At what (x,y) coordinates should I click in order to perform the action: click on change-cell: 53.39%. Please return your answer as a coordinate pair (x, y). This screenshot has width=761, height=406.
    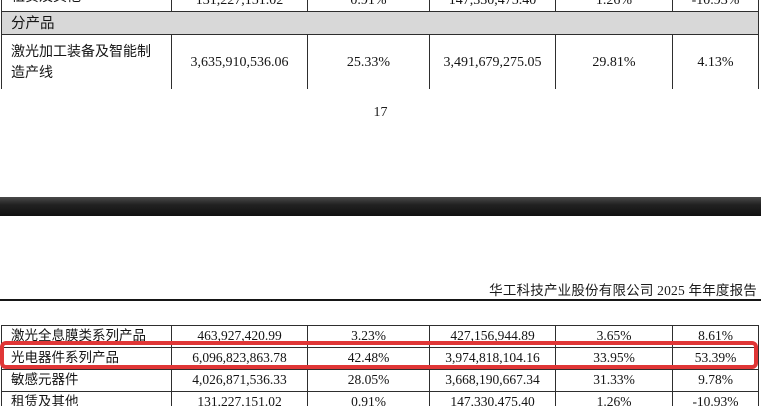
    Looking at the image, I should click on (715, 358).